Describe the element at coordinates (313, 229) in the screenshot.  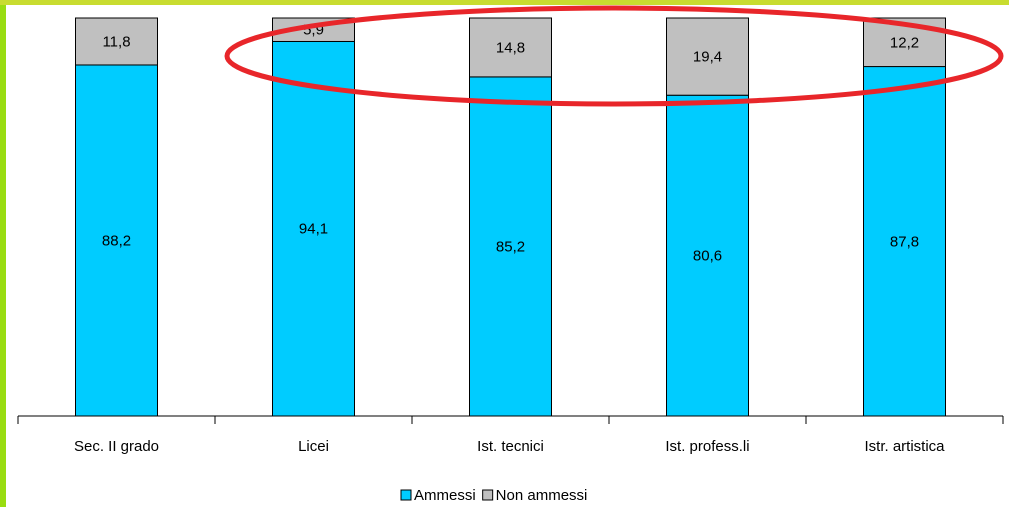
I see `data-label: 94,1` at that location.